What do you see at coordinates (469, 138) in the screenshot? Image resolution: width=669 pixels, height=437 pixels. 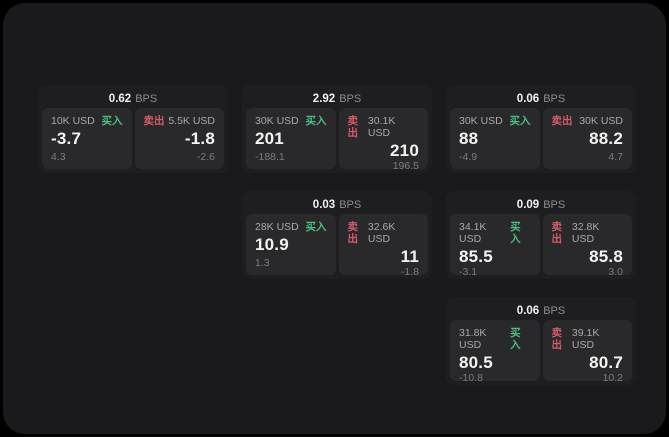 I see `buy-price: 88` at bounding box center [469, 138].